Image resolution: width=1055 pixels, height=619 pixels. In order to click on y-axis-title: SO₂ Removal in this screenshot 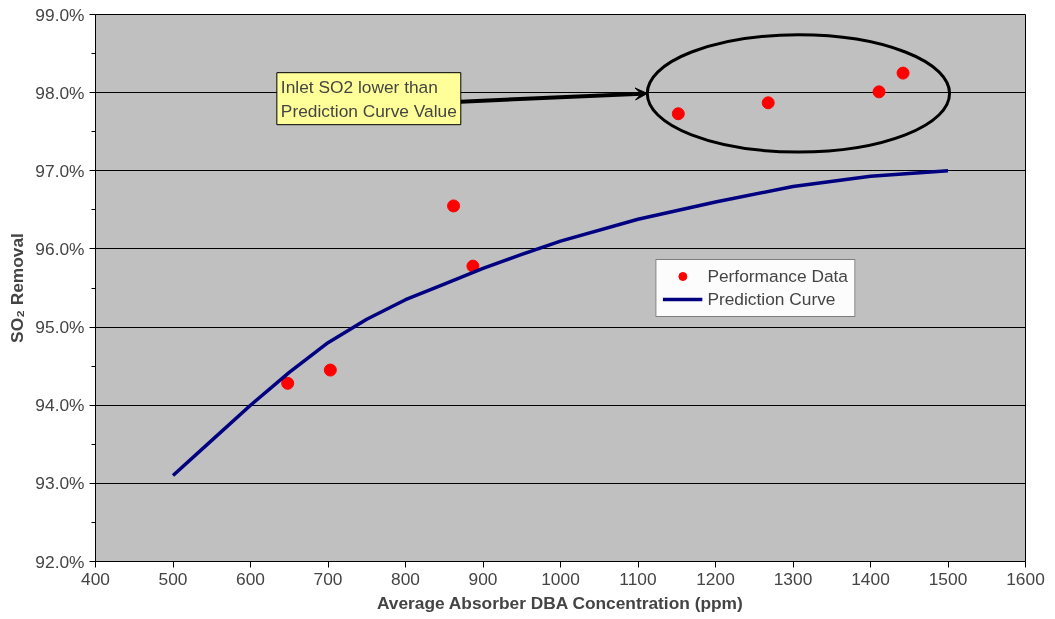, I will do `click(17, 288)`.